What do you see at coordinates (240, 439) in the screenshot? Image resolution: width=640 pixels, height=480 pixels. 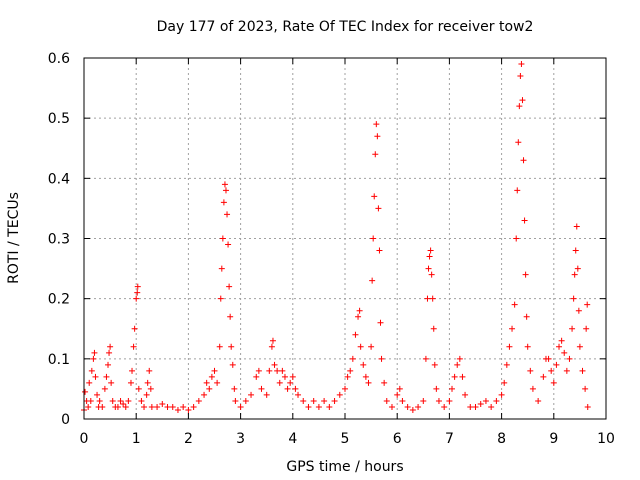 I see `x-tick-label: 3` at bounding box center [240, 439].